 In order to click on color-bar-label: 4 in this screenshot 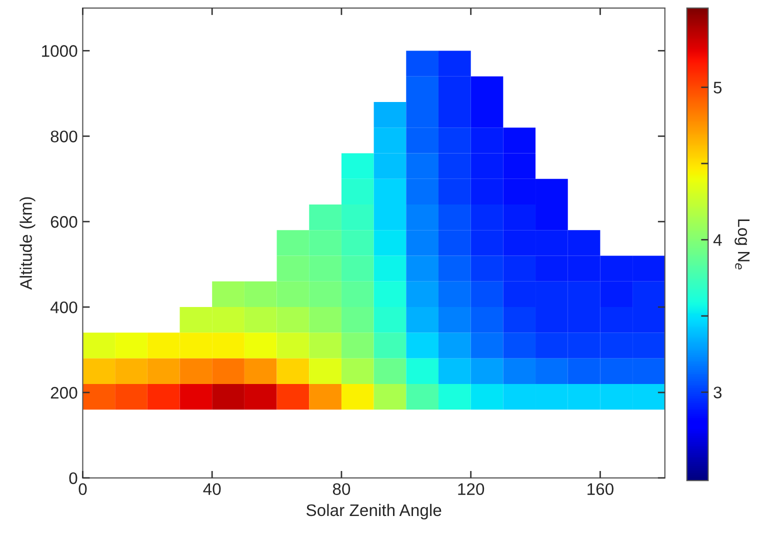, I will do `click(717, 240)`.